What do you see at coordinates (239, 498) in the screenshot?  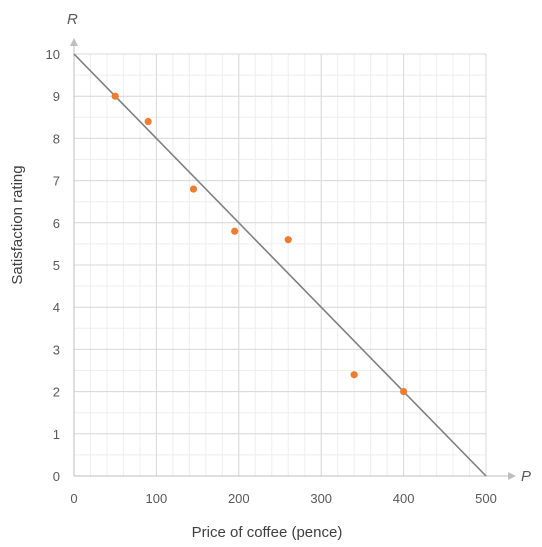 I see `x-tick-label: 200` at bounding box center [239, 498].